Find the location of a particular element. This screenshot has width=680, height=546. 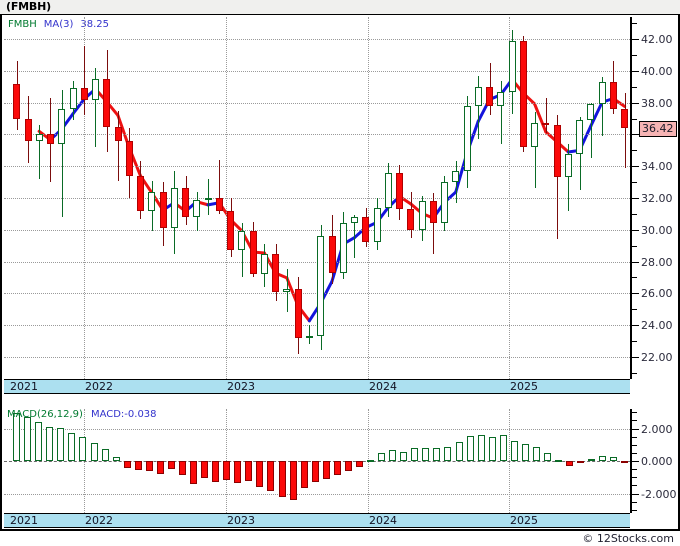

macd-legend: MACD(26,12,9) MACD:-0.038 is located at coordinates (82, 414).